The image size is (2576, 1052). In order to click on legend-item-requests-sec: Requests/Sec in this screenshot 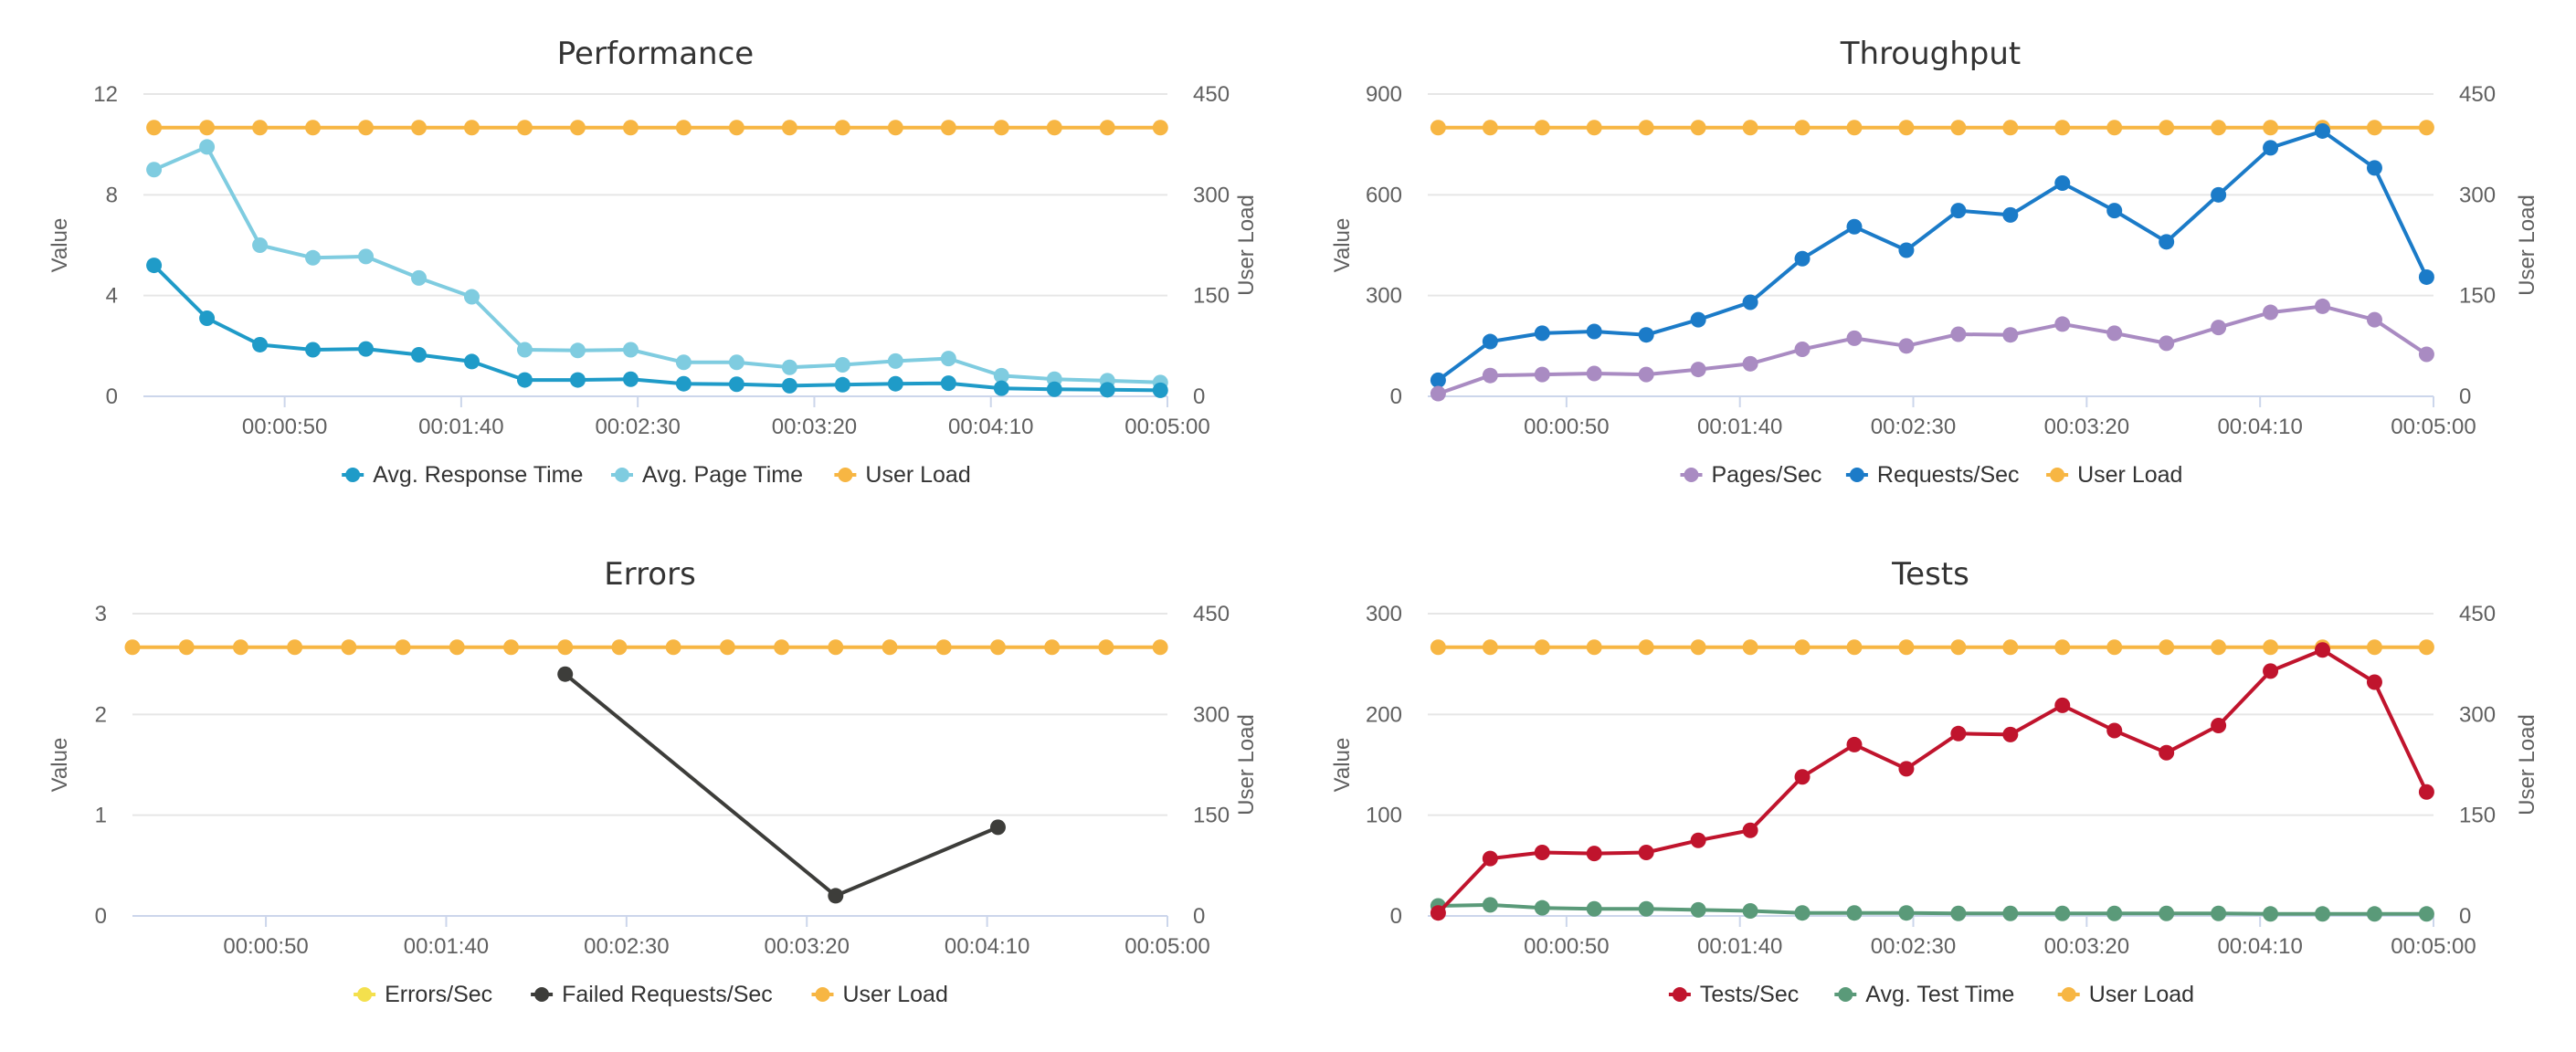, I will do `click(1932, 475)`.